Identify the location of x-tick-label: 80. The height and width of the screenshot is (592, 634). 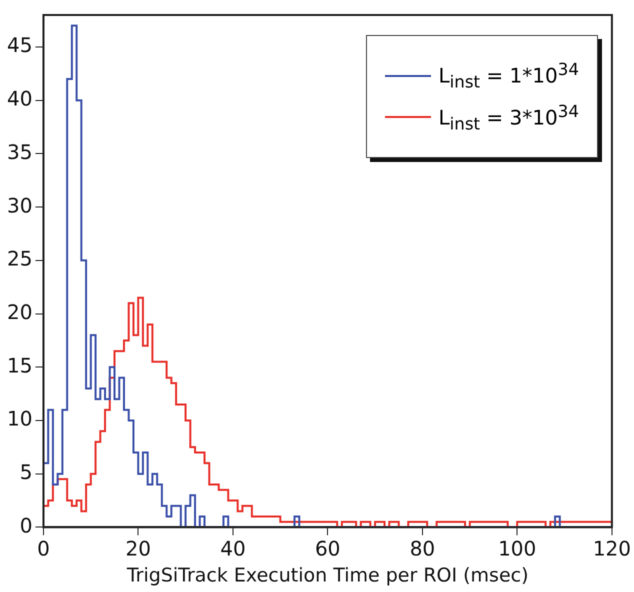
(423, 548).